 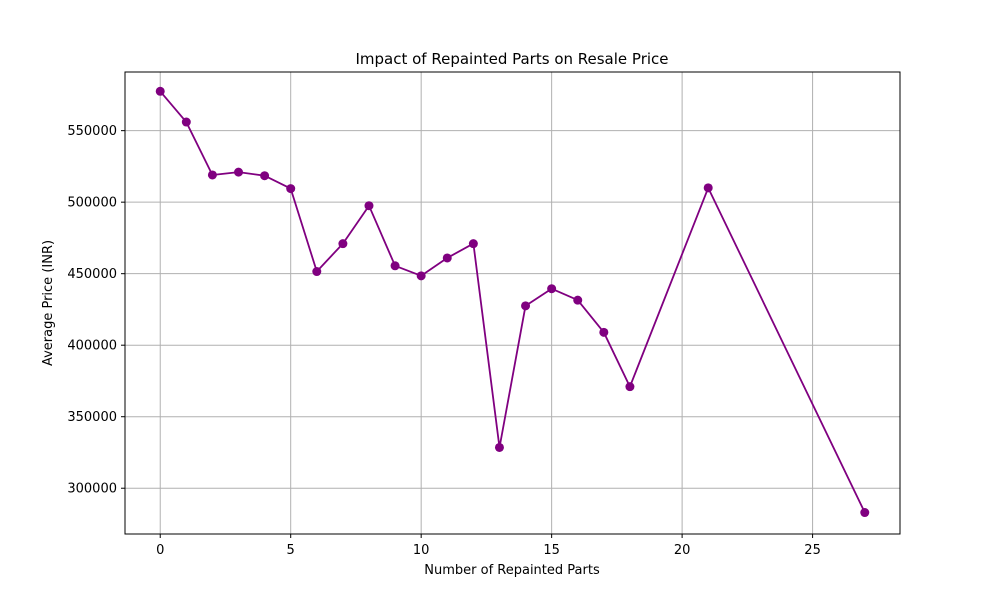 What do you see at coordinates (421, 550) in the screenshot?
I see `x-tick-label: 10` at bounding box center [421, 550].